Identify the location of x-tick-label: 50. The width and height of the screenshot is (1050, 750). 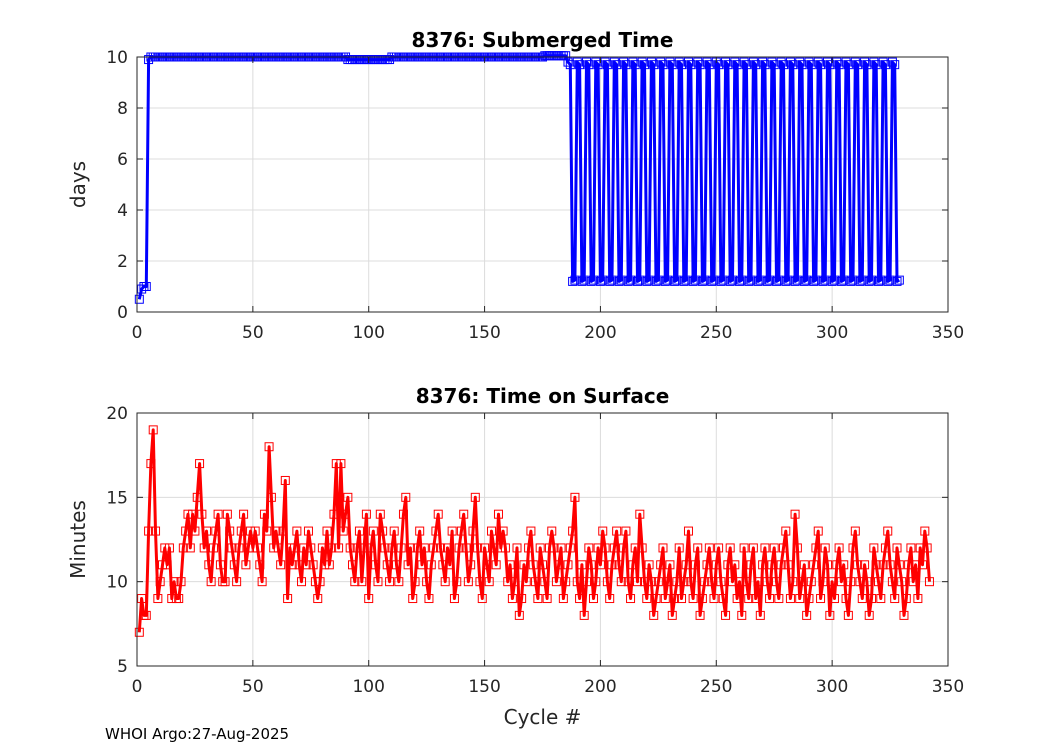
(253, 333).